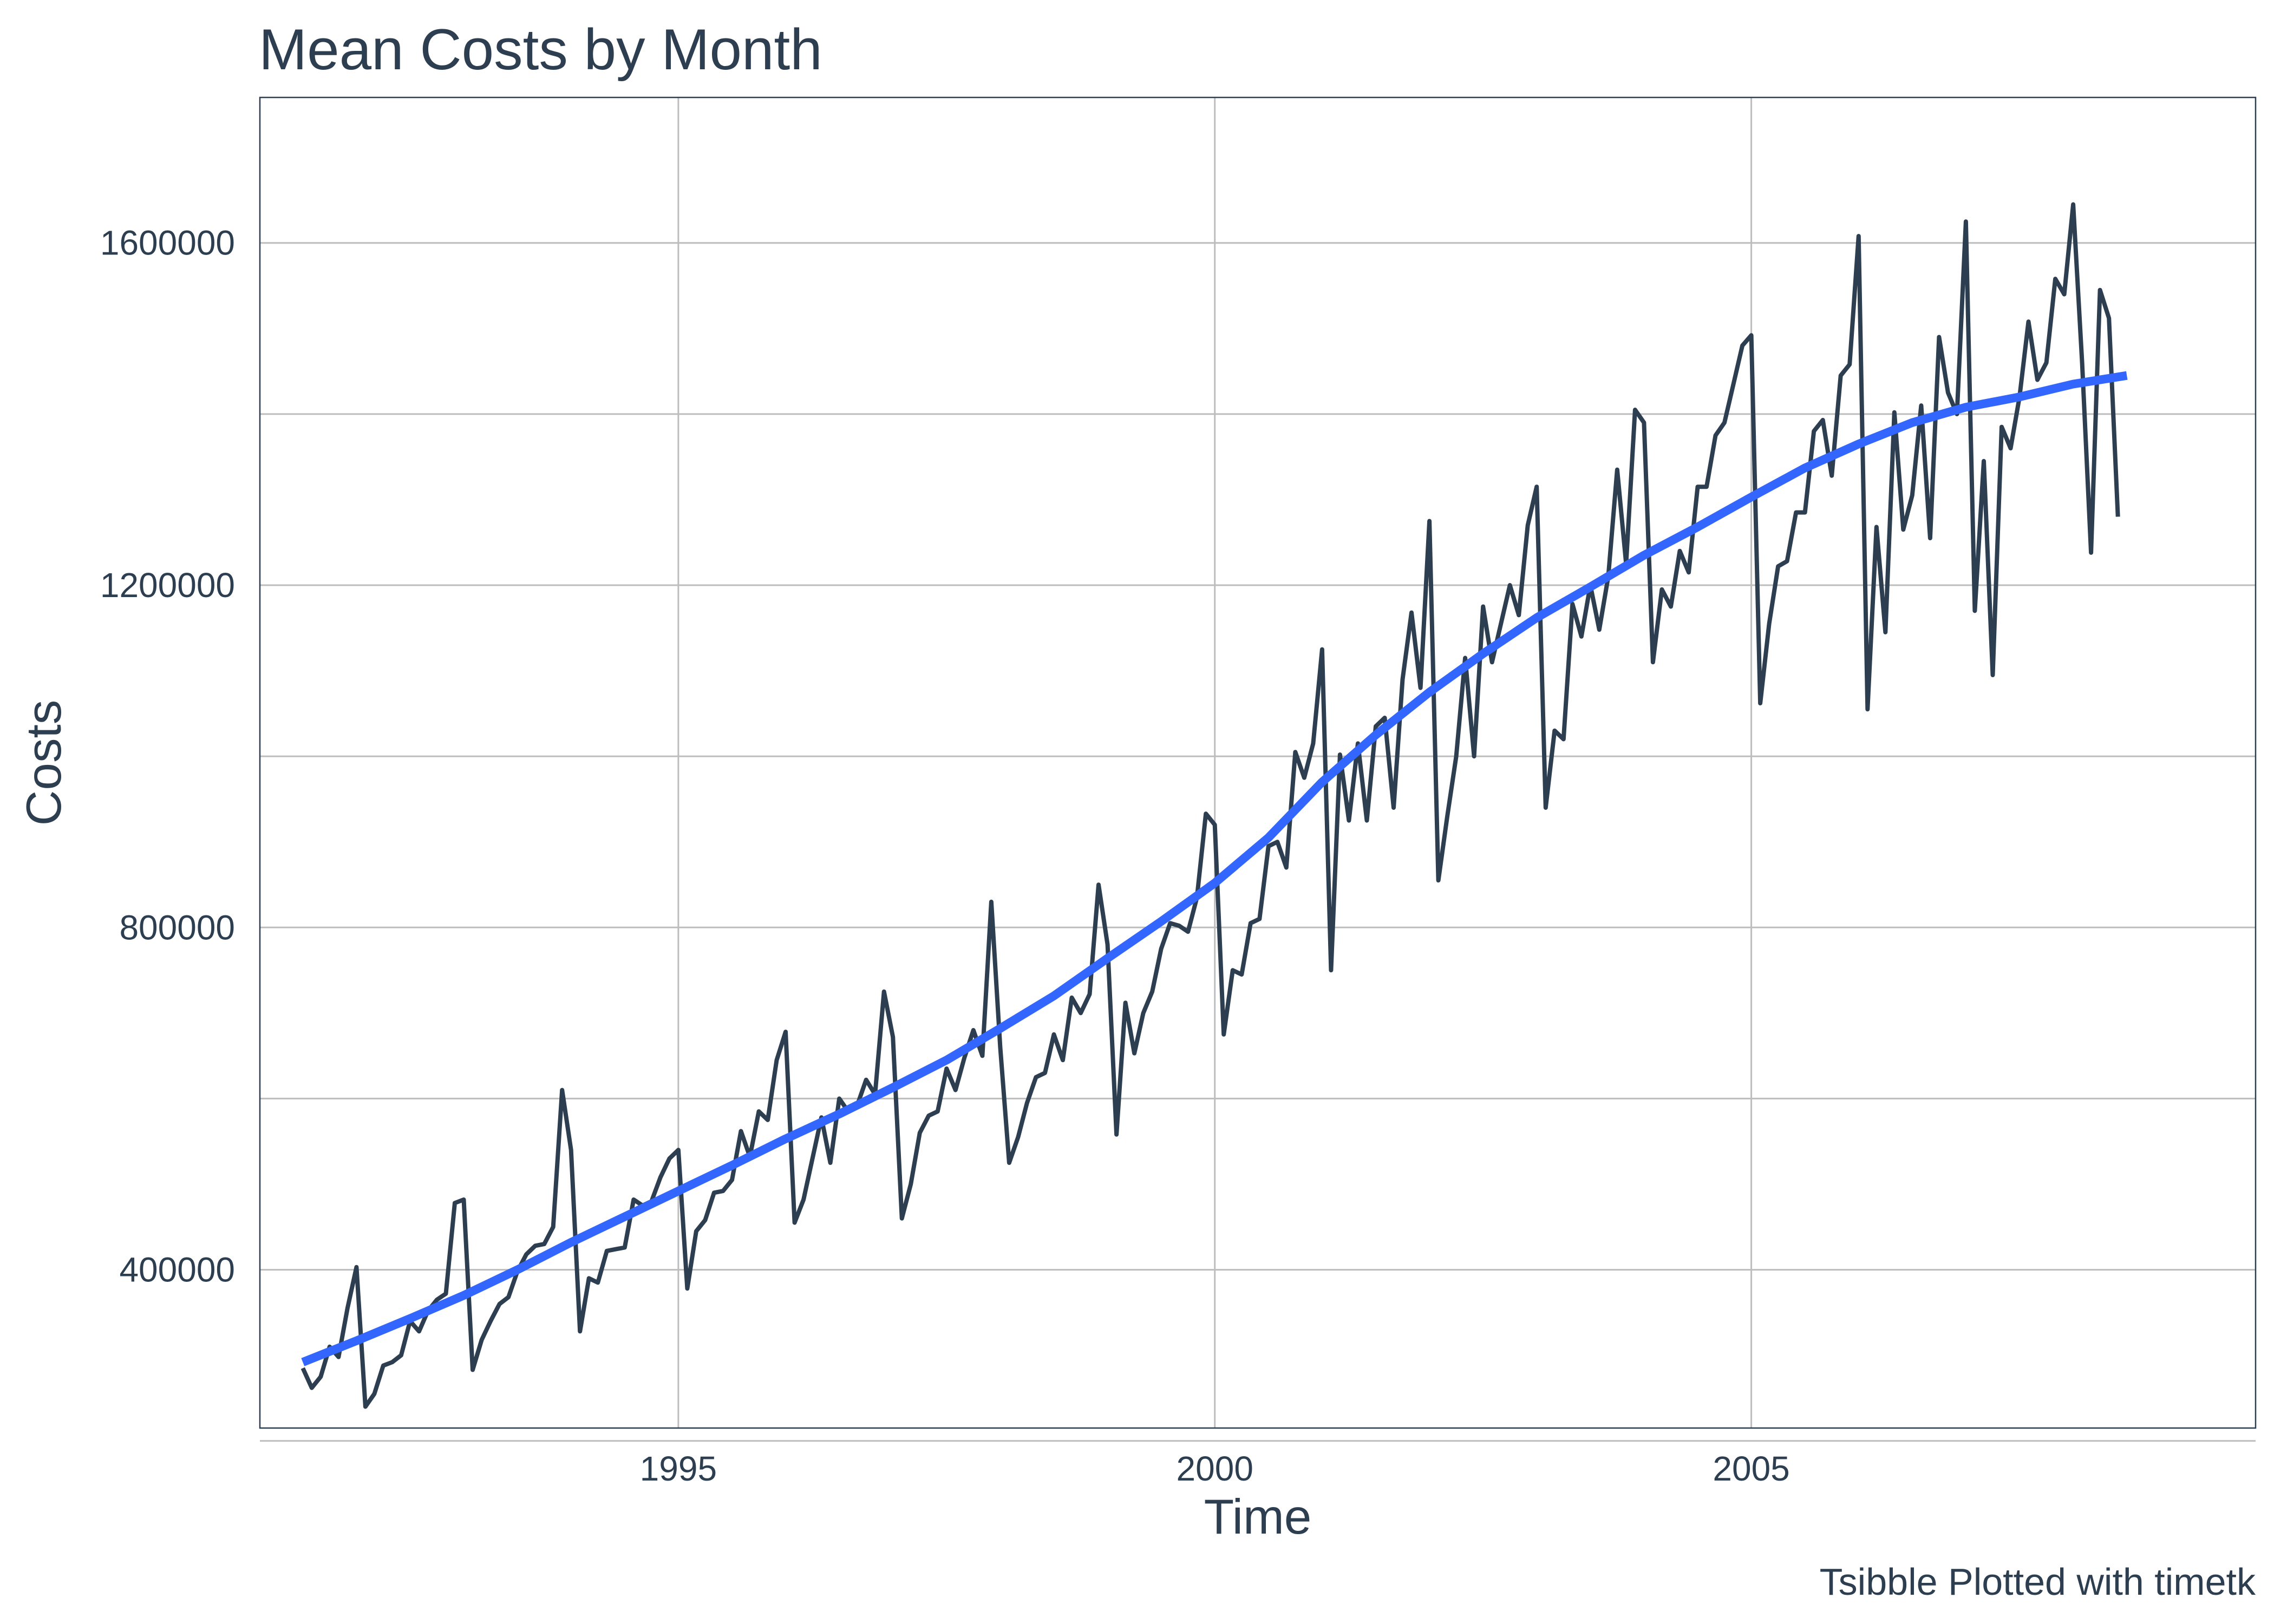 This screenshot has width=2274, height=1624. What do you see at coordinates (177, 927) in the screenshot?
I see `y-tick-label: 800000` at bounding box center [177, 927].